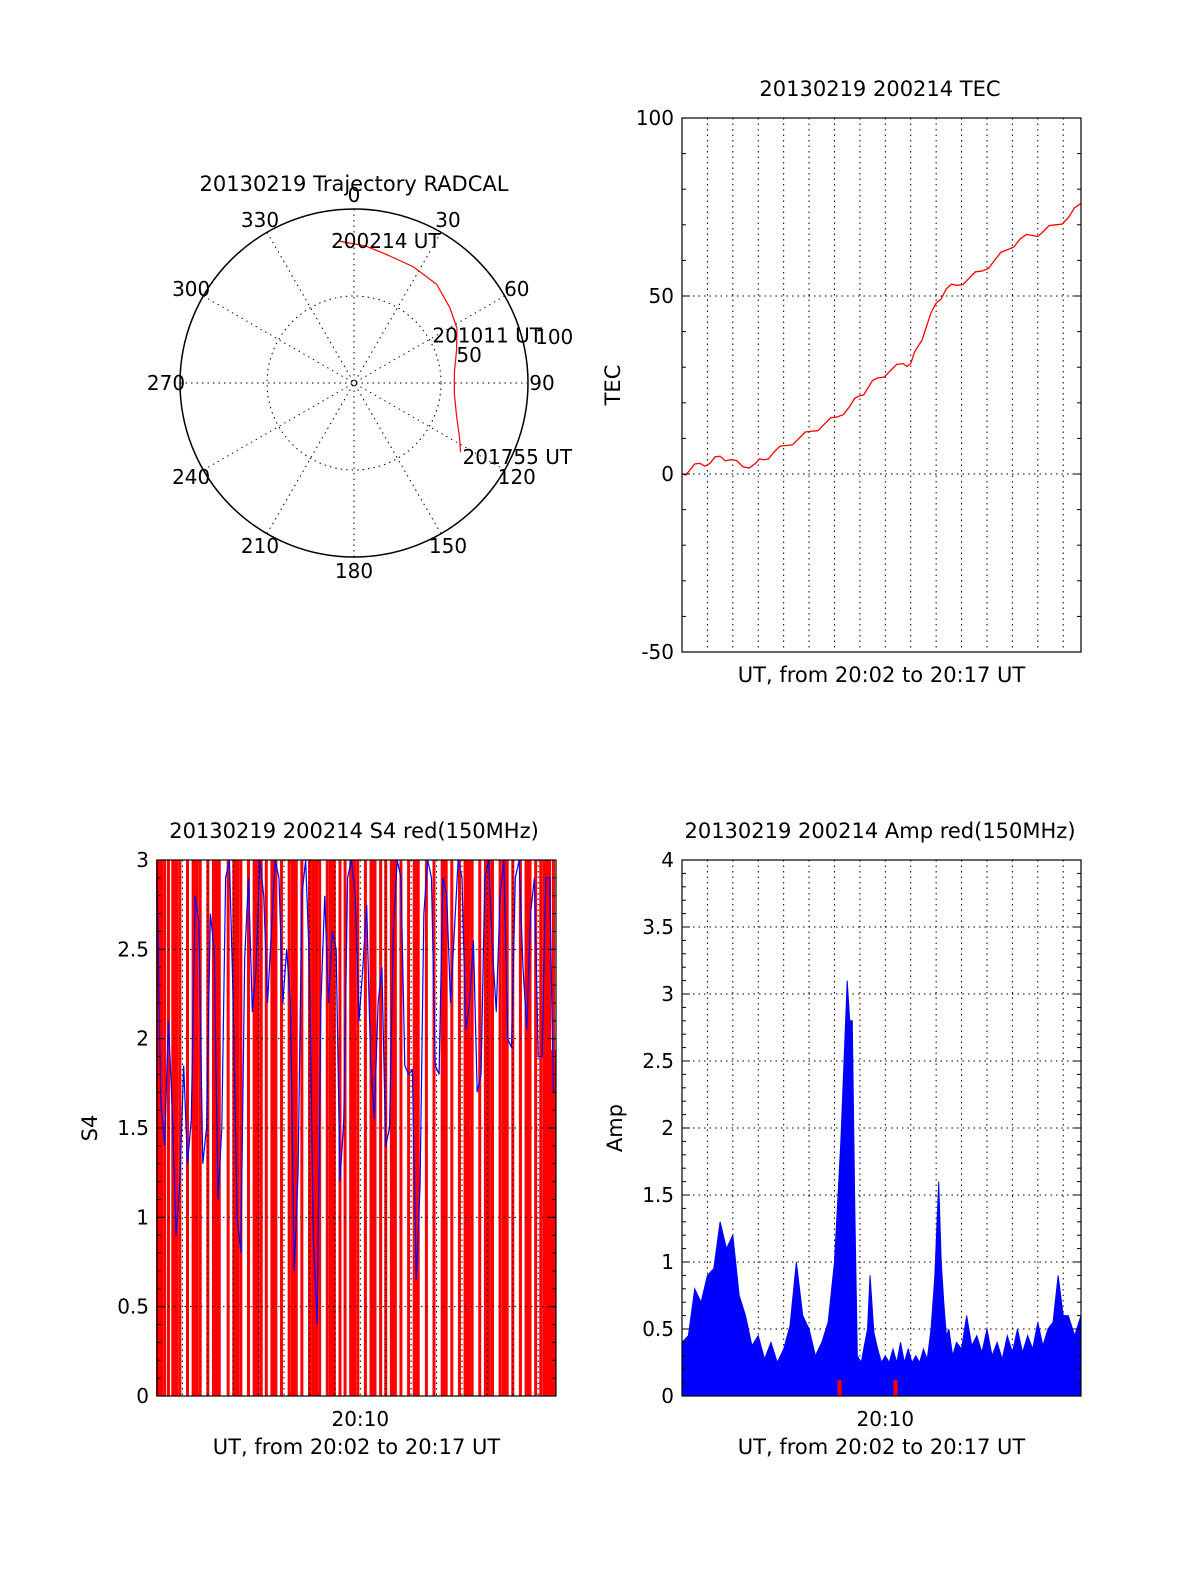  Describe the element at coordinates (657, 652) in the screenshot. I see `y-tick-label: -50` at that location.